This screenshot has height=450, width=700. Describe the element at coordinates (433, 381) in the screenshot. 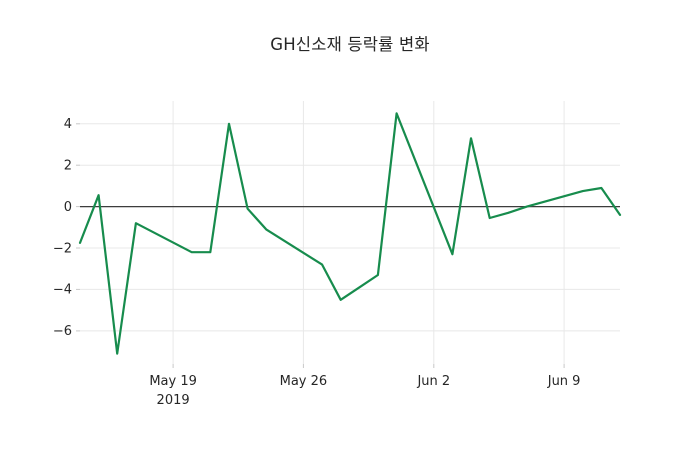

I see `x-tick-label: Jun 2` at that location.